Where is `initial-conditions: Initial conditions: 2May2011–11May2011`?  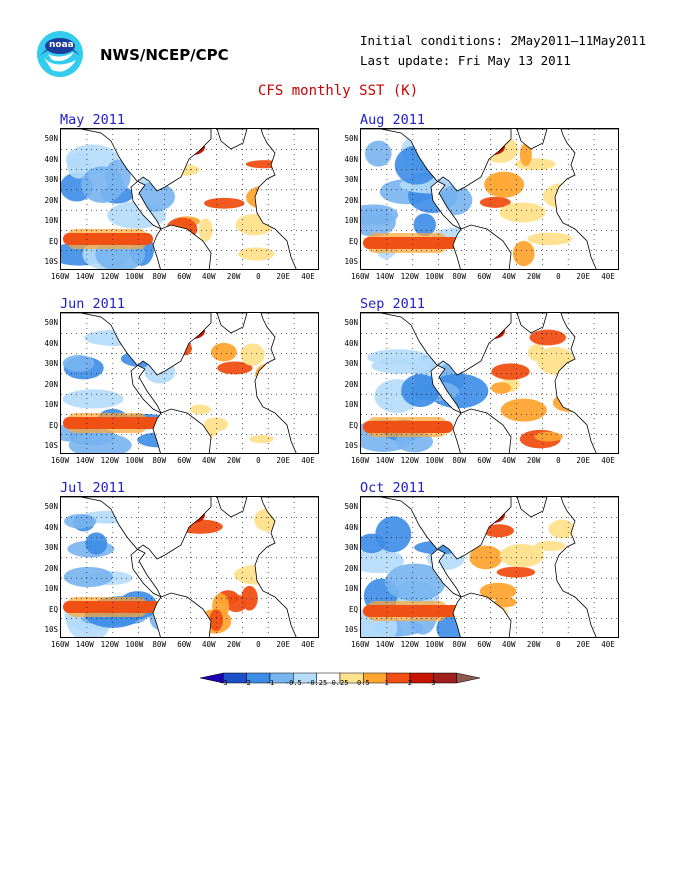
initial-conditions: Initial conditions: 2May2011–11May2011 is located at coordinates (503, 40).